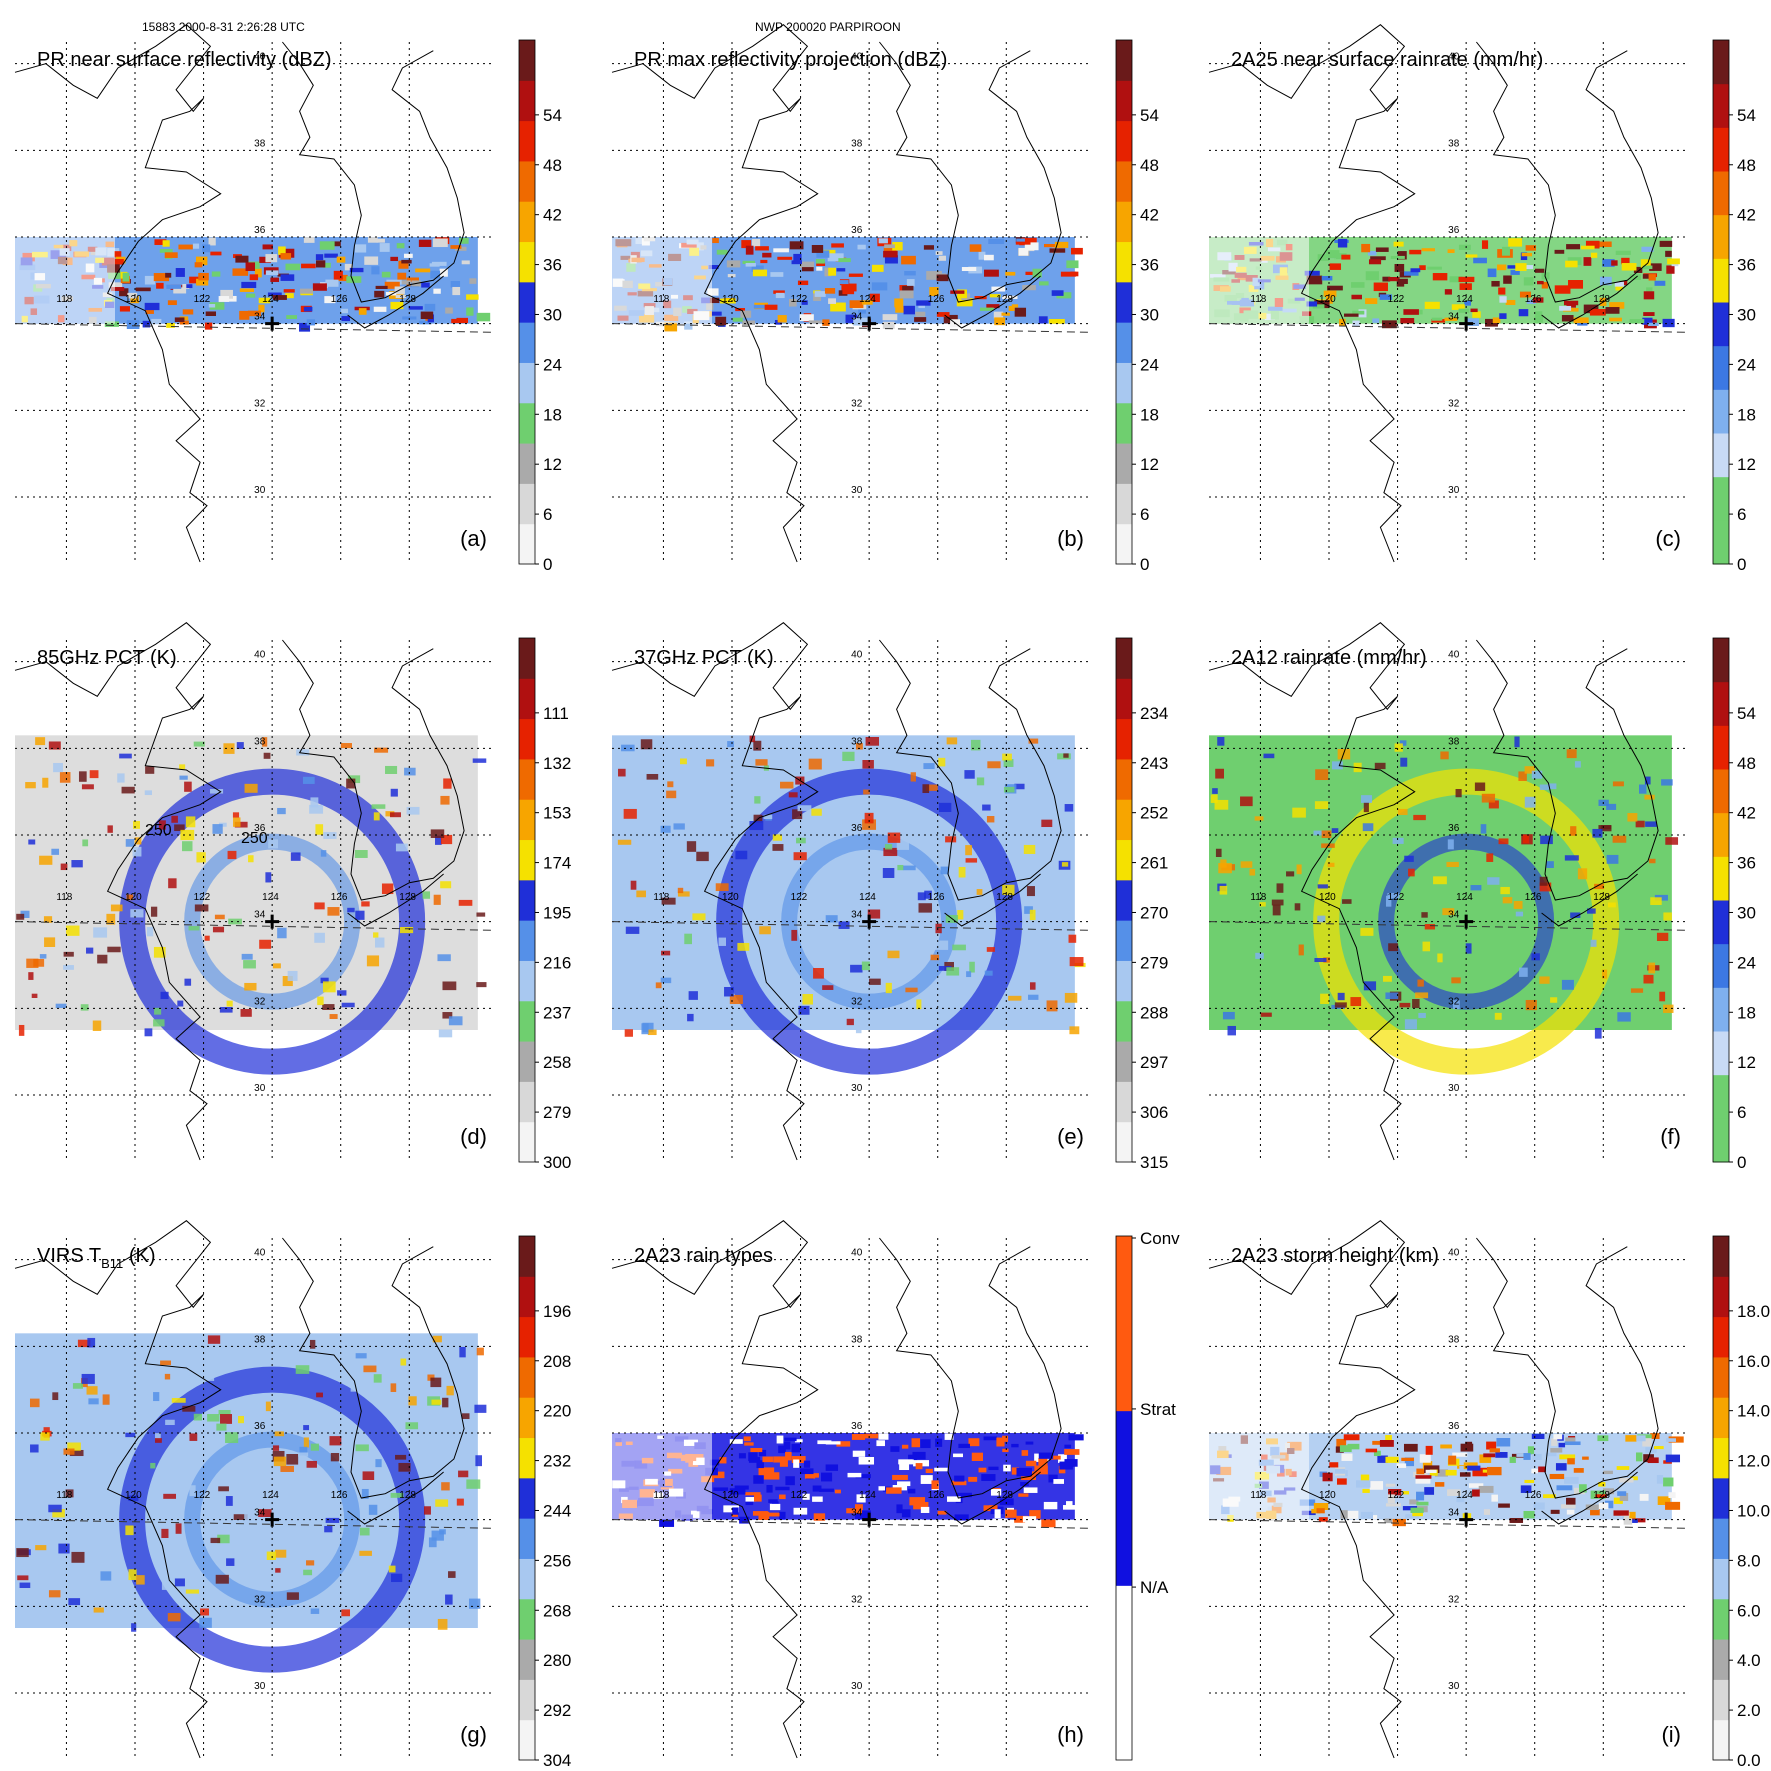  I want to click on swath-gap, so click(1259, 280).